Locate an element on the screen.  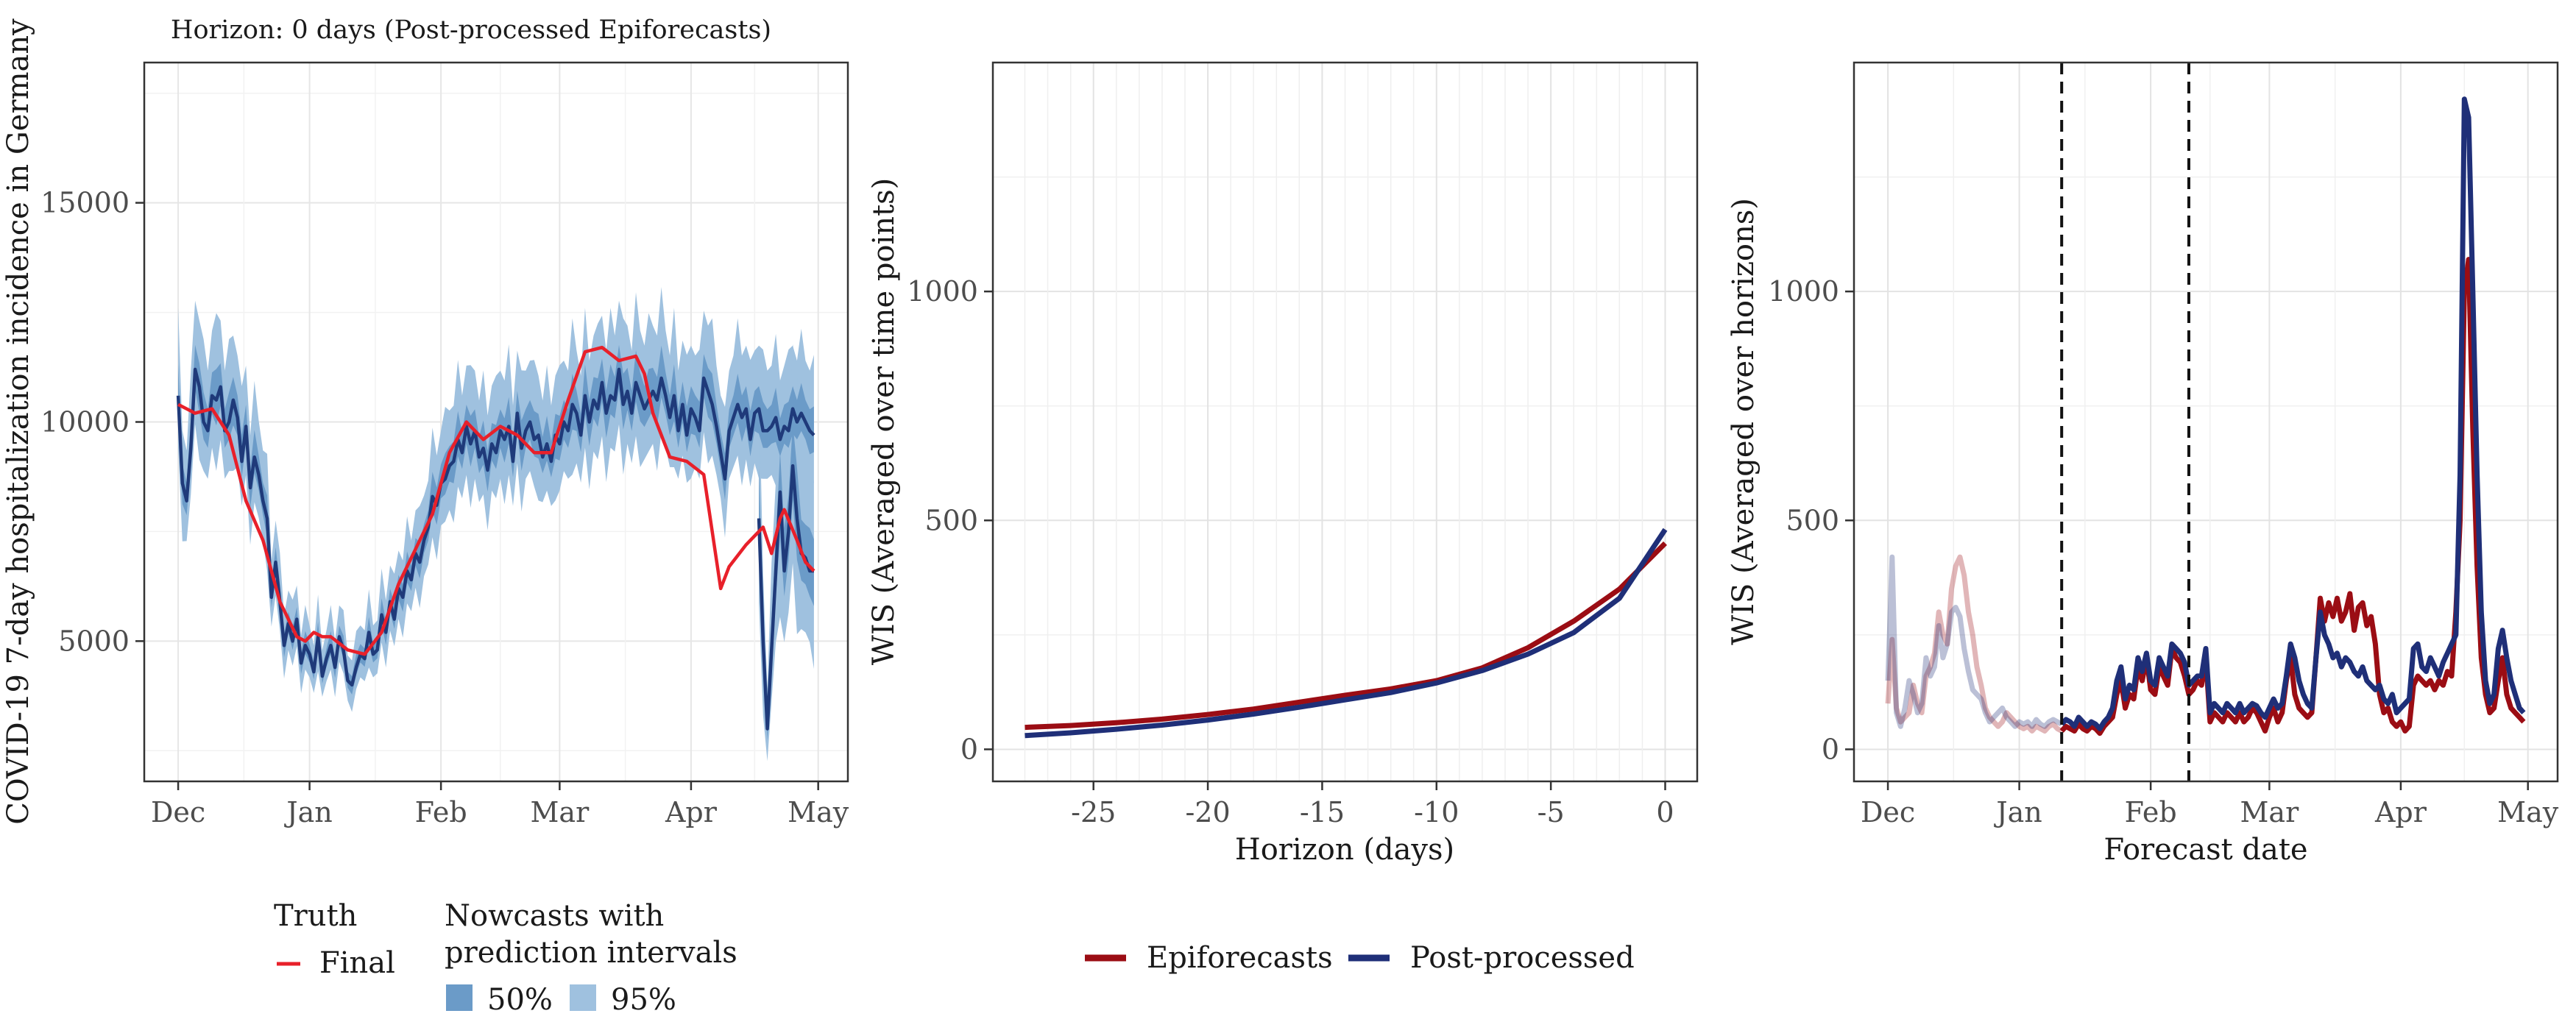
legend-interval-95-swatch is located at coordinates (583, 998).